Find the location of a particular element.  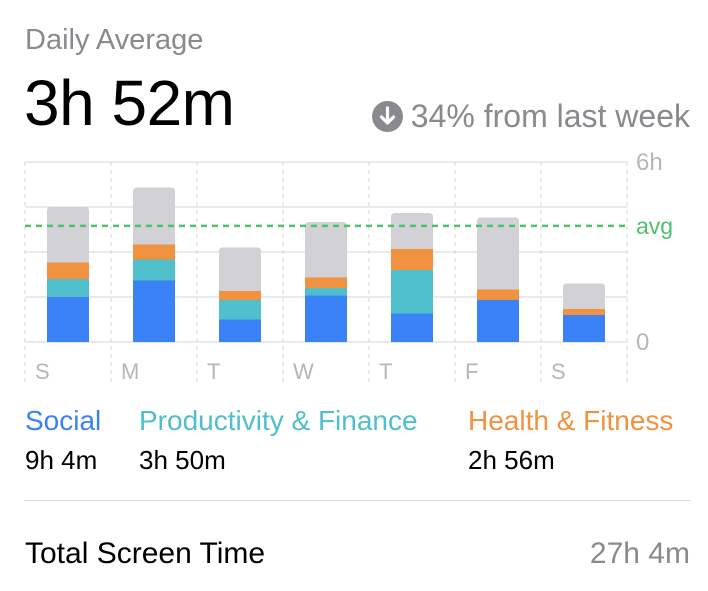

legend-item-health: Health & Fitness 2h 56m is located at coordinates (570, 440).